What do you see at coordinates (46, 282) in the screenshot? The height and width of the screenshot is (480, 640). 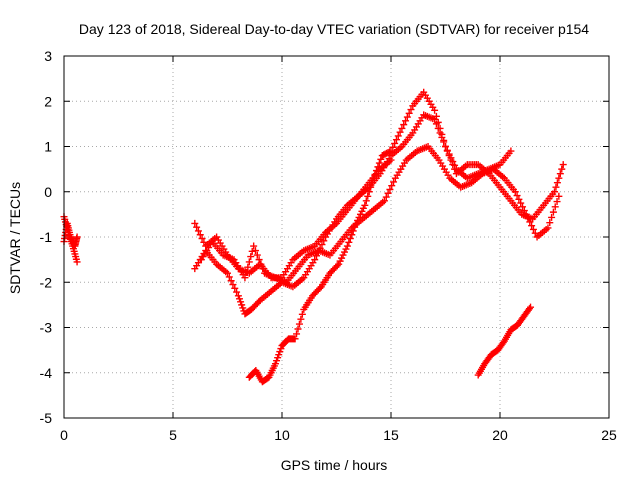 I see `y-tick-label: -2` at bounding box center [46, 282].